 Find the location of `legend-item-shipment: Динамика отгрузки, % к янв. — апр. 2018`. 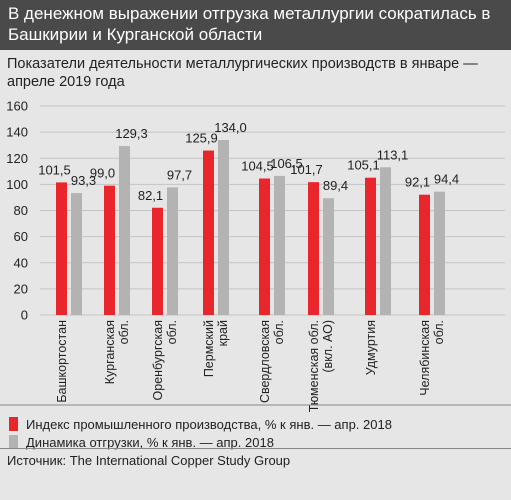

legend-item-shipment: Динамика отгрузки, % к янв. — апр. 2018 is located at coordinates (141, 442).